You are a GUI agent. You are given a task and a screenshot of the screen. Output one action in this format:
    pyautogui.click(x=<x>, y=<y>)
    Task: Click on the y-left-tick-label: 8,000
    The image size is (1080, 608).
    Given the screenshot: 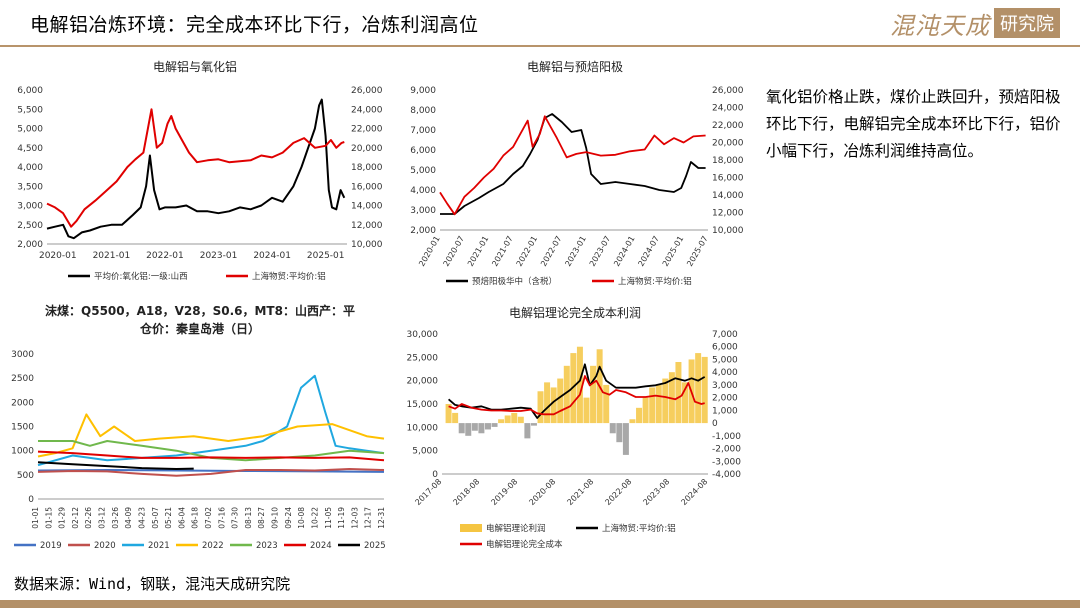 What is the action you would take?
    pyautogui.click(x=423, y=111)
    